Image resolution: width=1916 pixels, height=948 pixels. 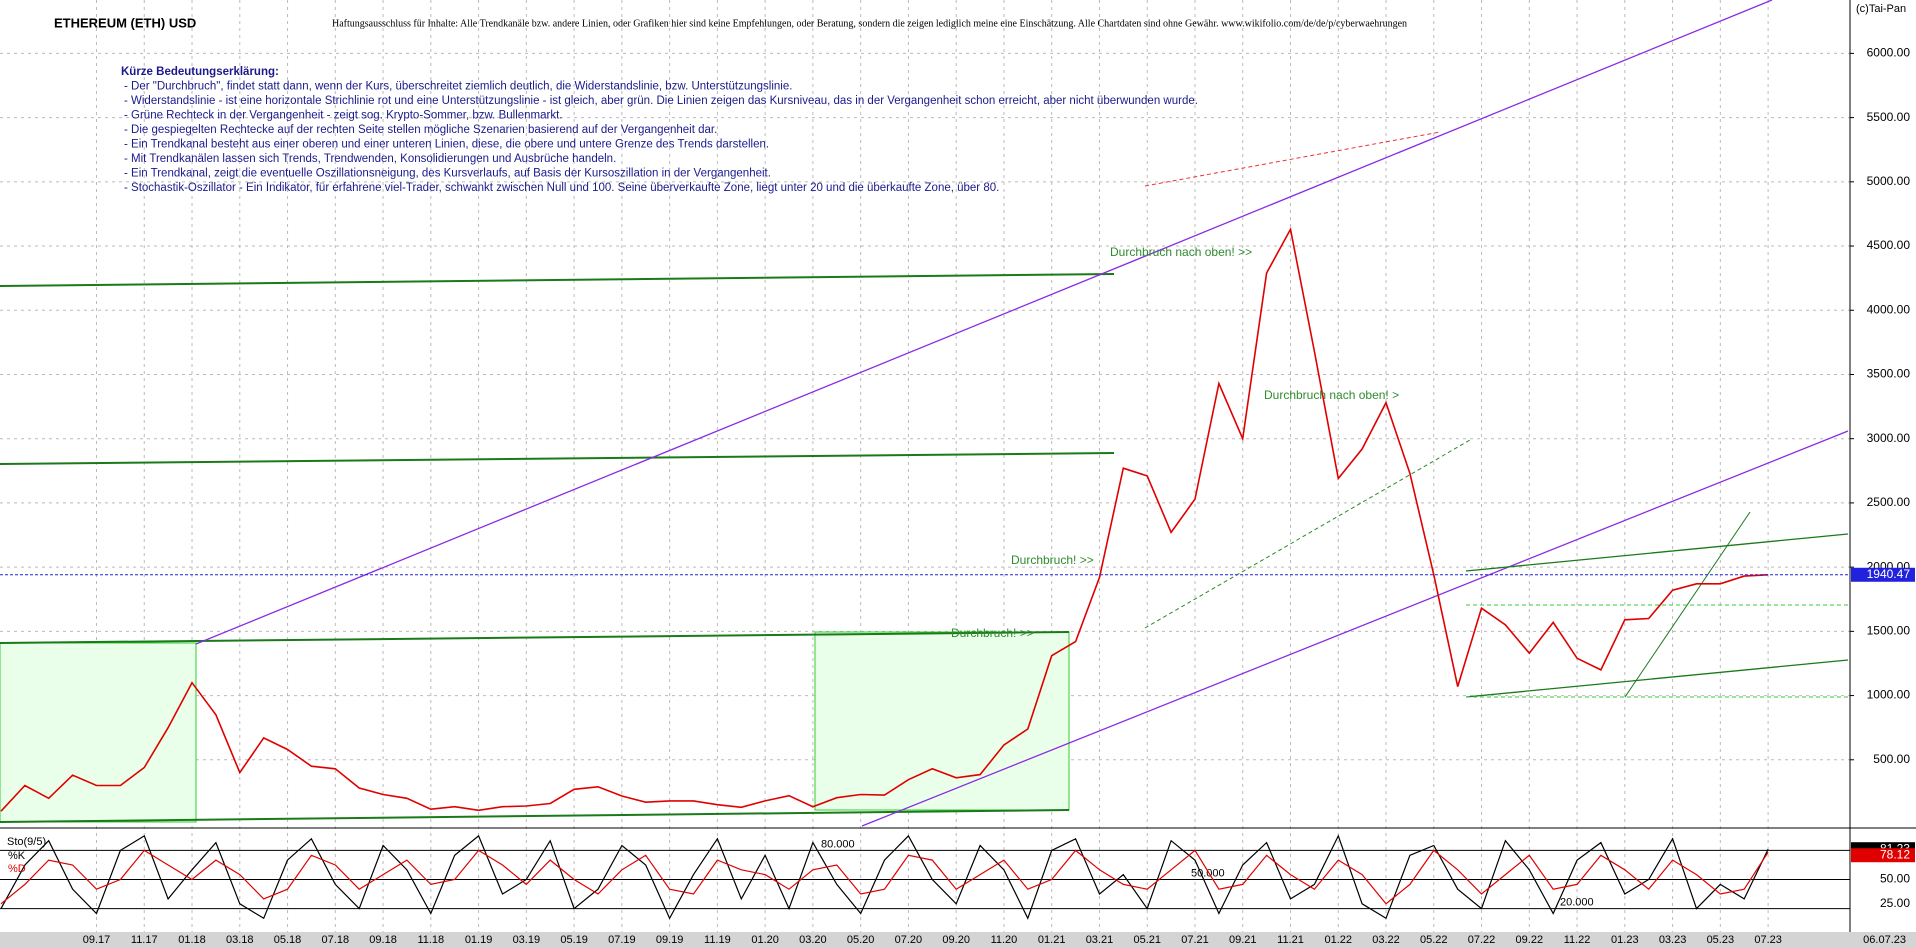 I want to click on x-tick-label: 03.18, so click(x=240, y=940).